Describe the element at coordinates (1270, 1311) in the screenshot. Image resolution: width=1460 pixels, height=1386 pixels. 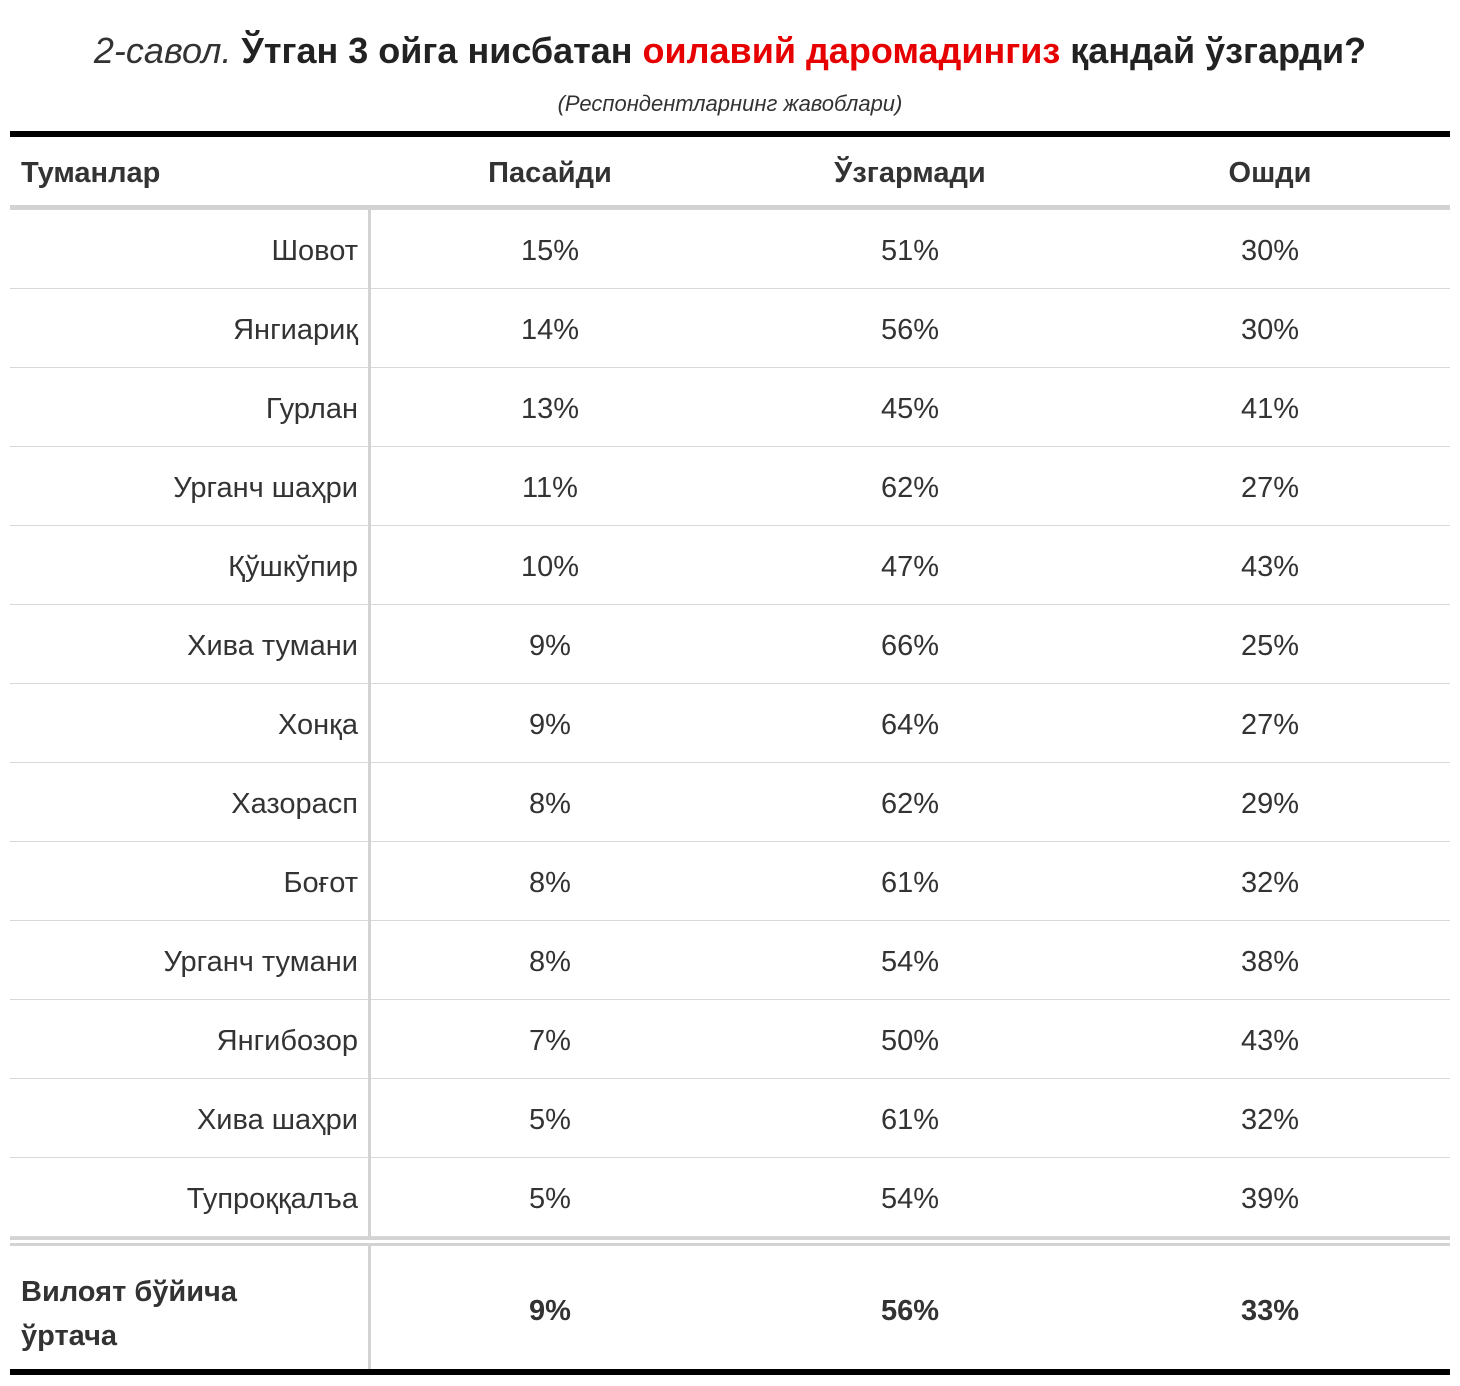
I see `total-increased: 33%` at that location.